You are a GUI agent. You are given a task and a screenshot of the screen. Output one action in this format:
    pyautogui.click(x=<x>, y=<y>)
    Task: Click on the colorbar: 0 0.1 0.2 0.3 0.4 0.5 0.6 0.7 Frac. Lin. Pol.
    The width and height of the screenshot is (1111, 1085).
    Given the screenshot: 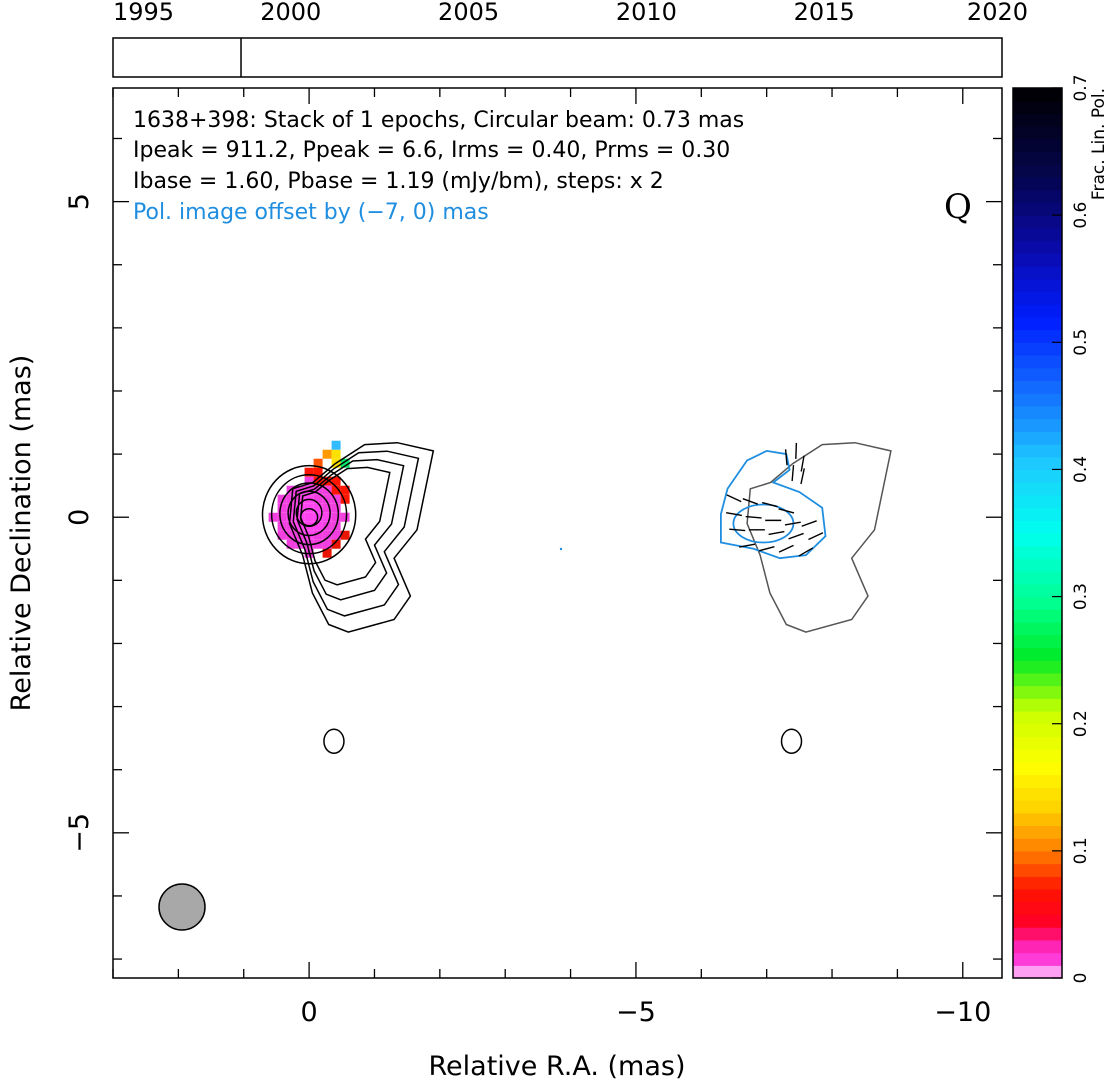 What is the action you would take?
    pyautogui.click(x=1060, y=528)
    